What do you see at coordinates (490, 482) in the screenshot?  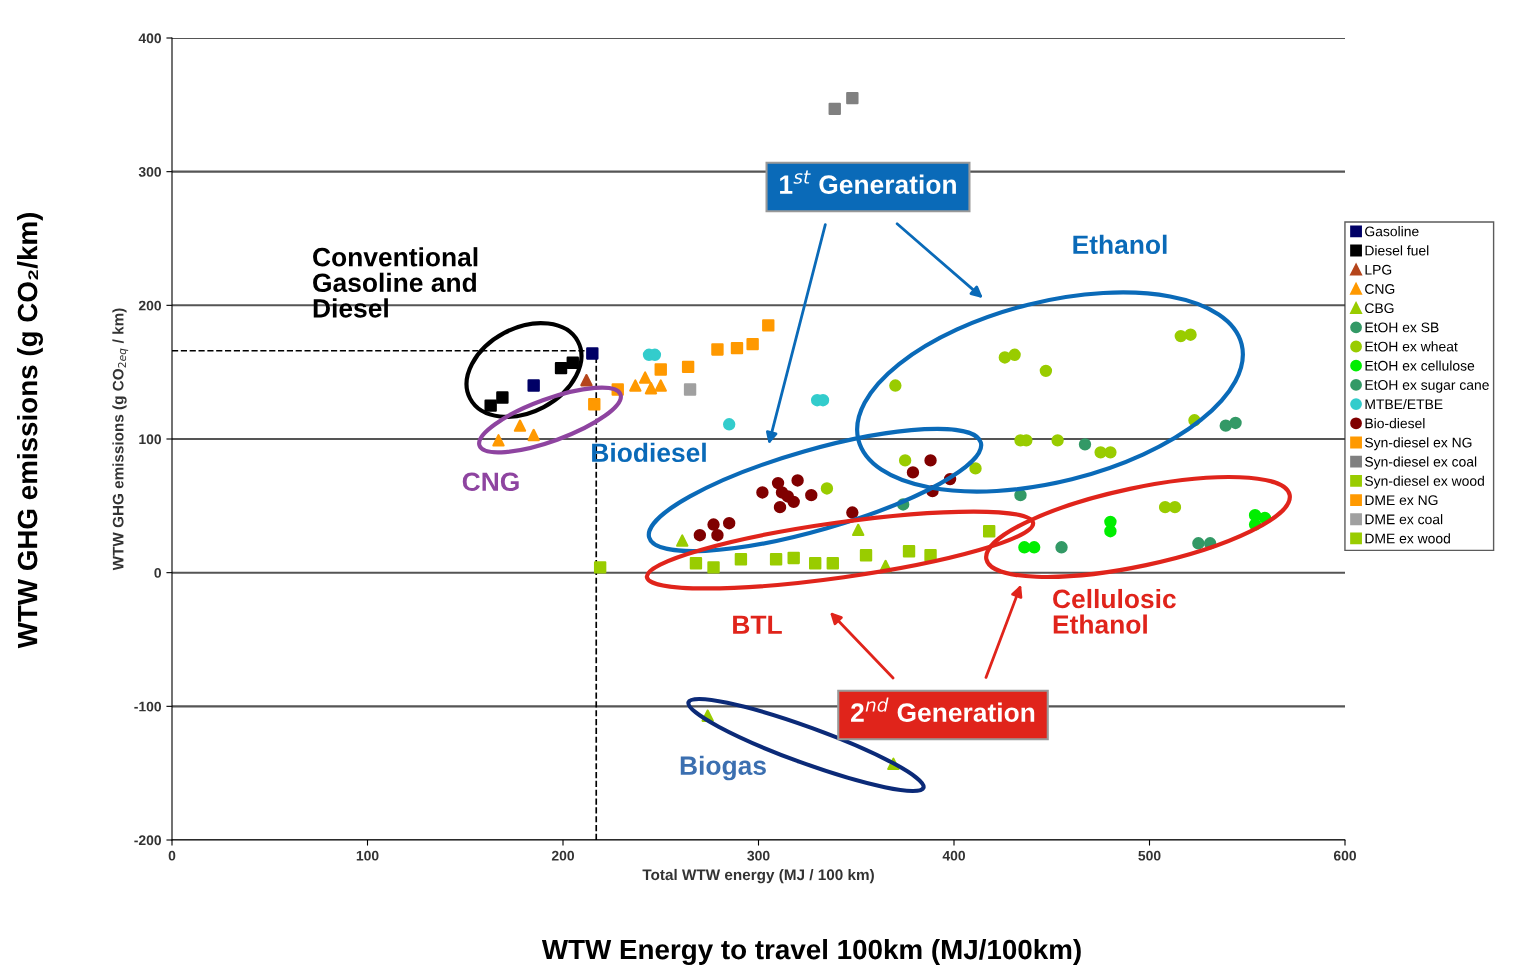 I see `annotation: CNG` at bounding box center [490, 482].